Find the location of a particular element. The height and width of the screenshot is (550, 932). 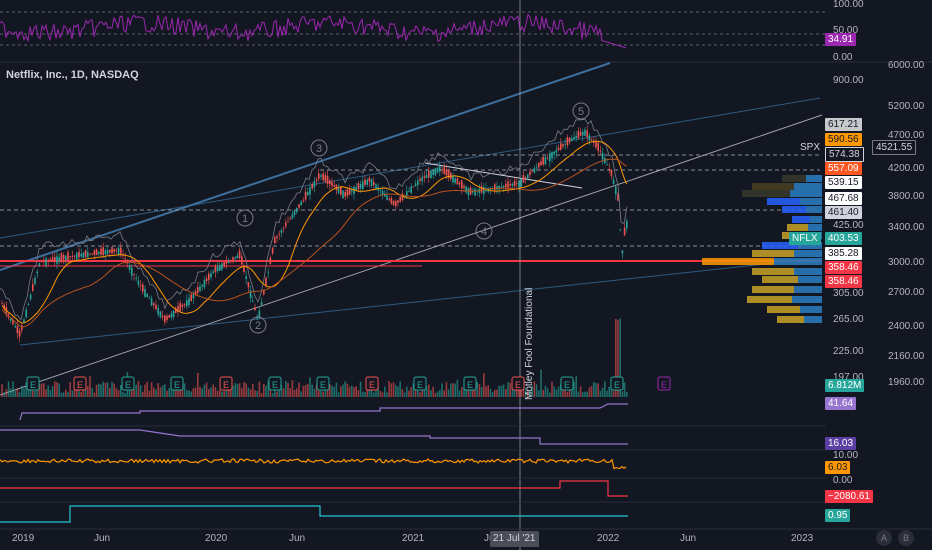

time-axis-2019: 2019 is located at coordinates (23, 538).